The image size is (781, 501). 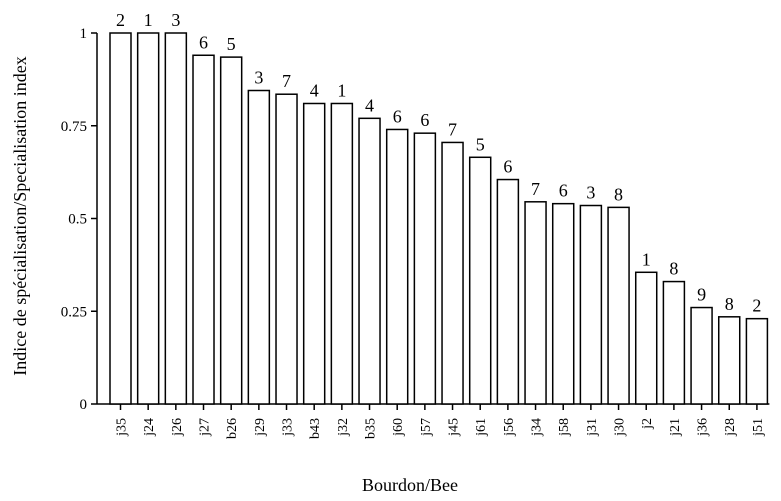 I want to click on x-tick-label: j36, so click(x=703, y=427).